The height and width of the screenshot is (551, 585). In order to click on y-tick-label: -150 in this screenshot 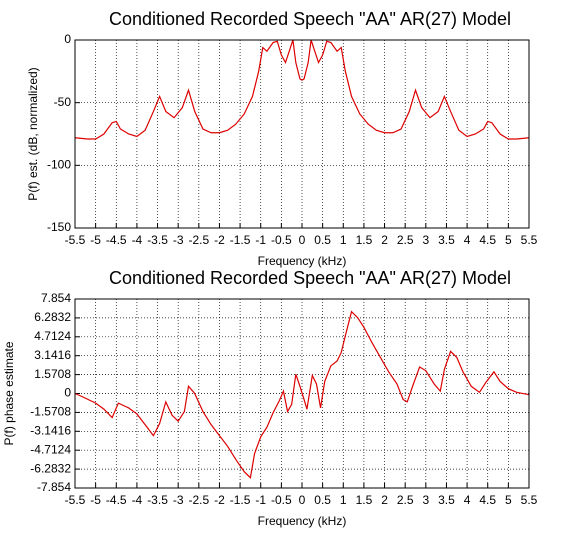, I will do `click(59, 227)`.